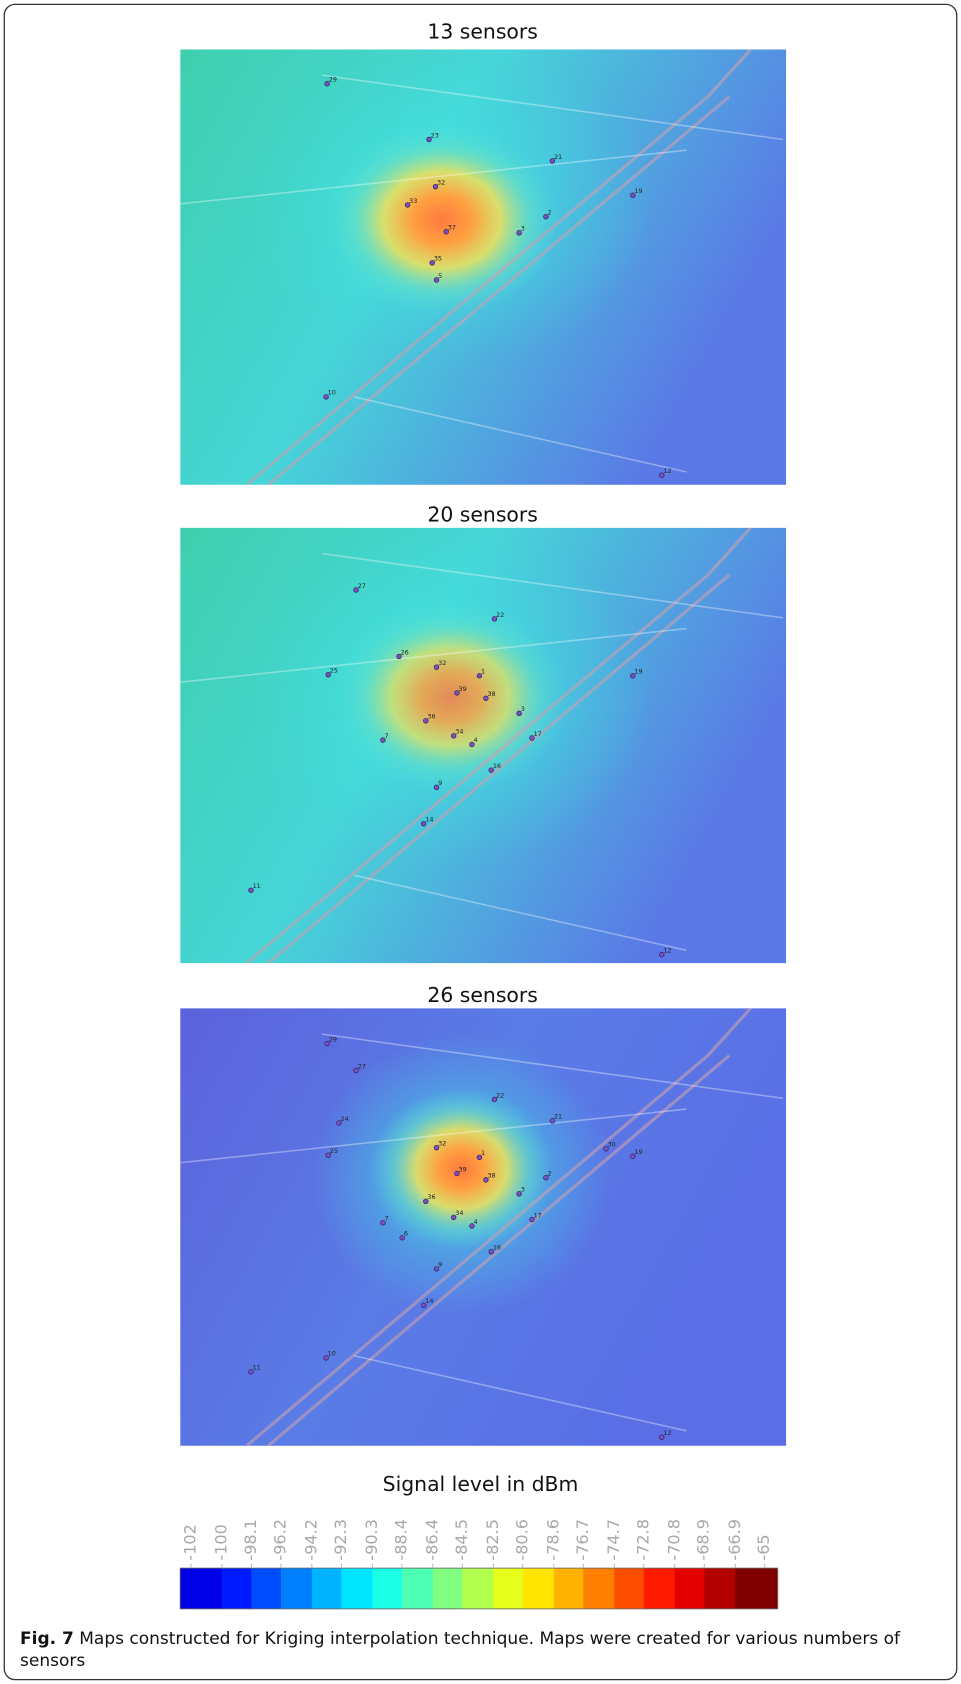  I want to click on colorbar-tick-label: -80.6, so click(521, 1540).